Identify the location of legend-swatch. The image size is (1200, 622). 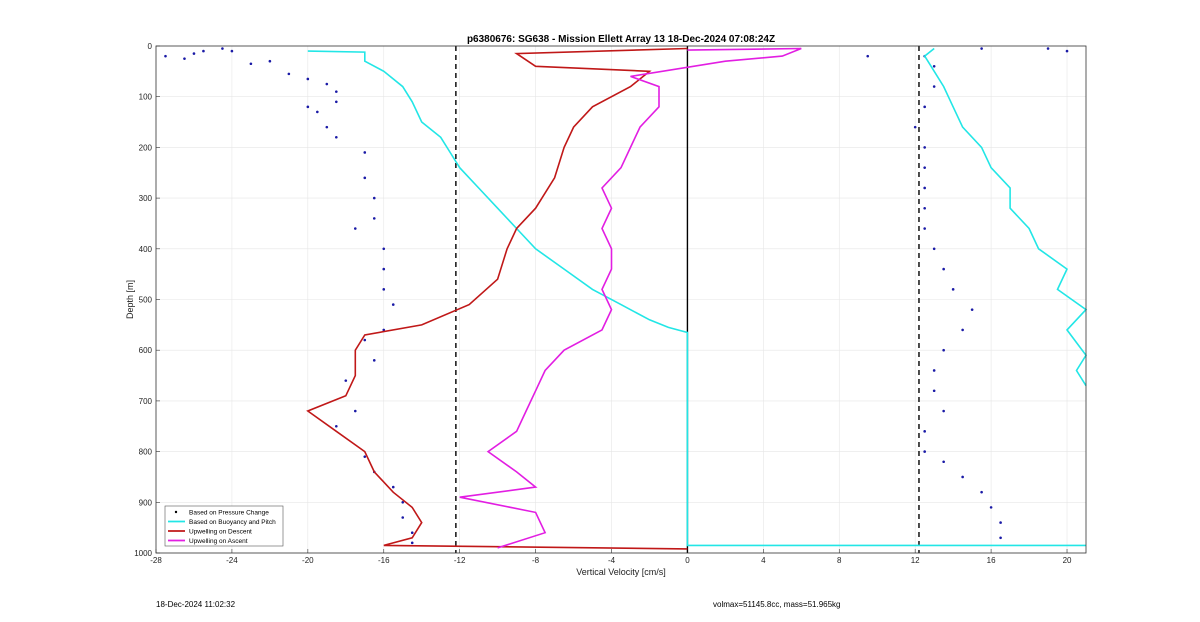
(176, 512).